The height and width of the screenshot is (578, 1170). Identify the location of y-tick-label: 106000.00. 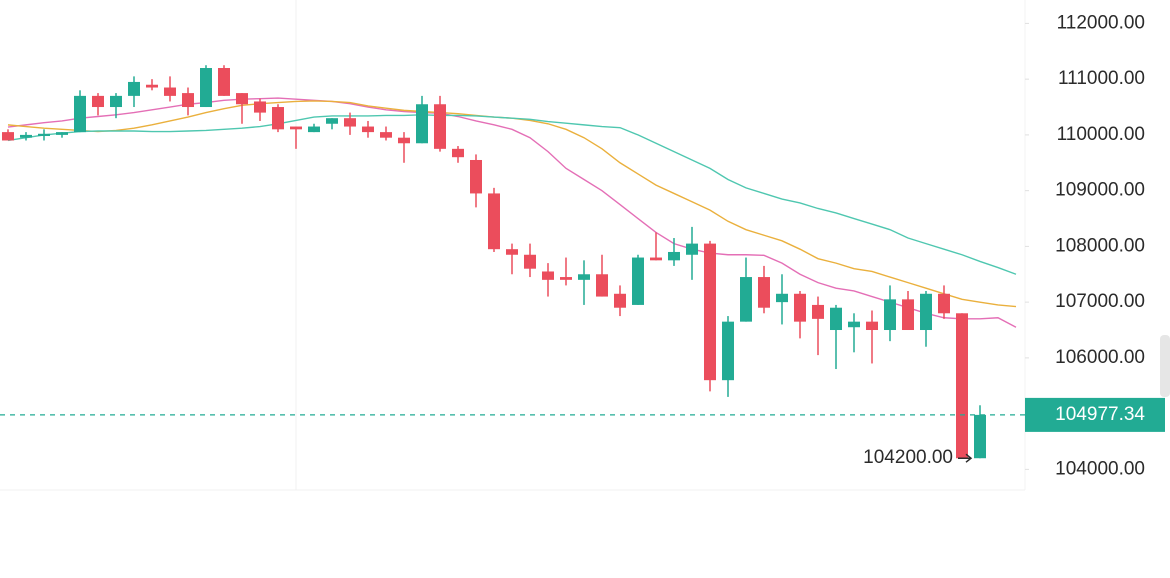
(1100, 357).